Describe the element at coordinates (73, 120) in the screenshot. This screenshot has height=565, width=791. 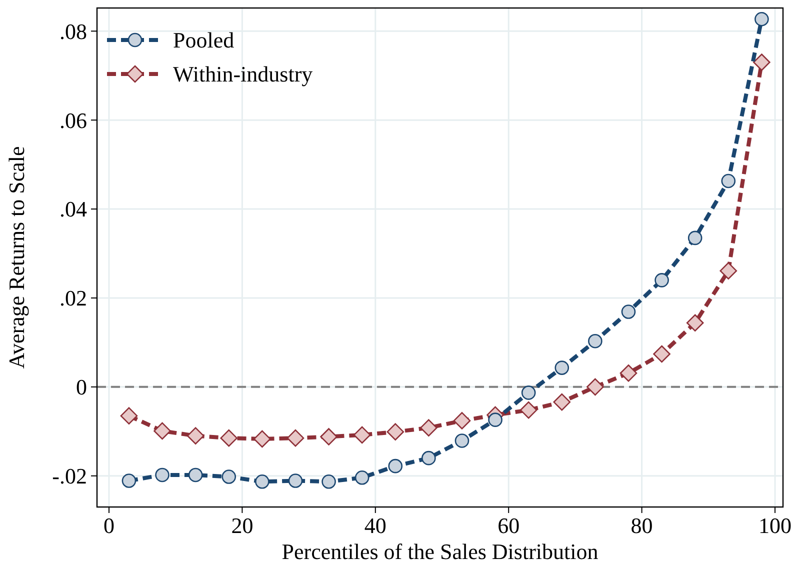
I see `y-tick-label: .06` at that location.